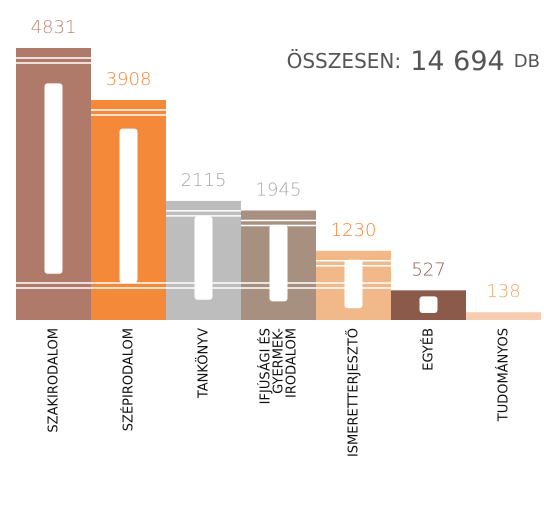  I want to click on x-tick-label: IFJÚSÁGI ÉSGYERMEK-IRODALOM, so click(278, 366).